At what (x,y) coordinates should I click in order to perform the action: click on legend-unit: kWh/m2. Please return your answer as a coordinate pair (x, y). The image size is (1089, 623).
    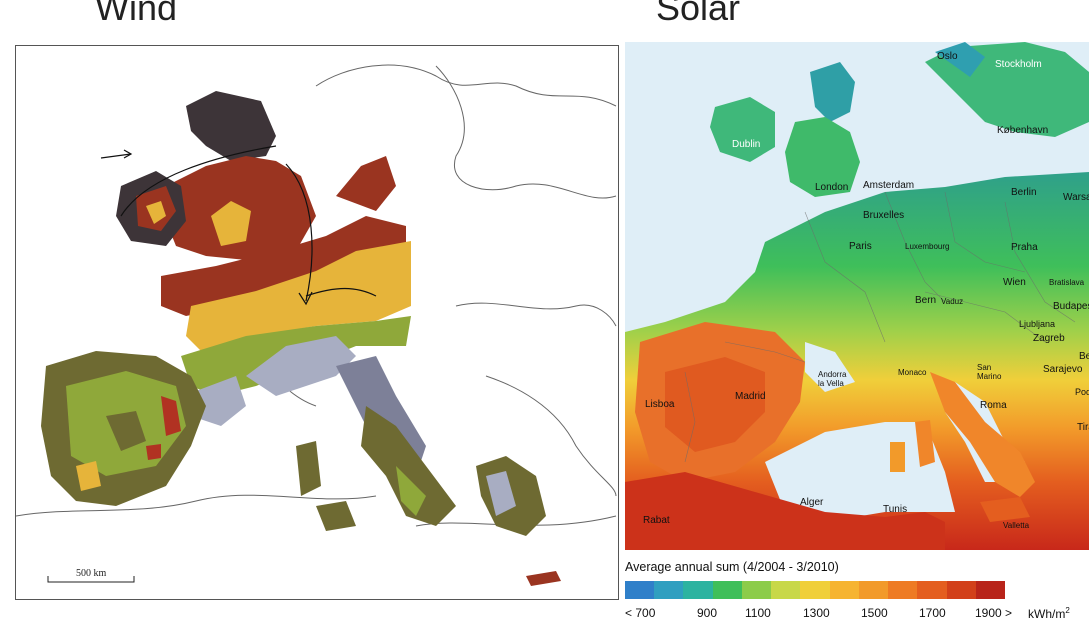
    Looking at the image, I should click on (1049, 613).